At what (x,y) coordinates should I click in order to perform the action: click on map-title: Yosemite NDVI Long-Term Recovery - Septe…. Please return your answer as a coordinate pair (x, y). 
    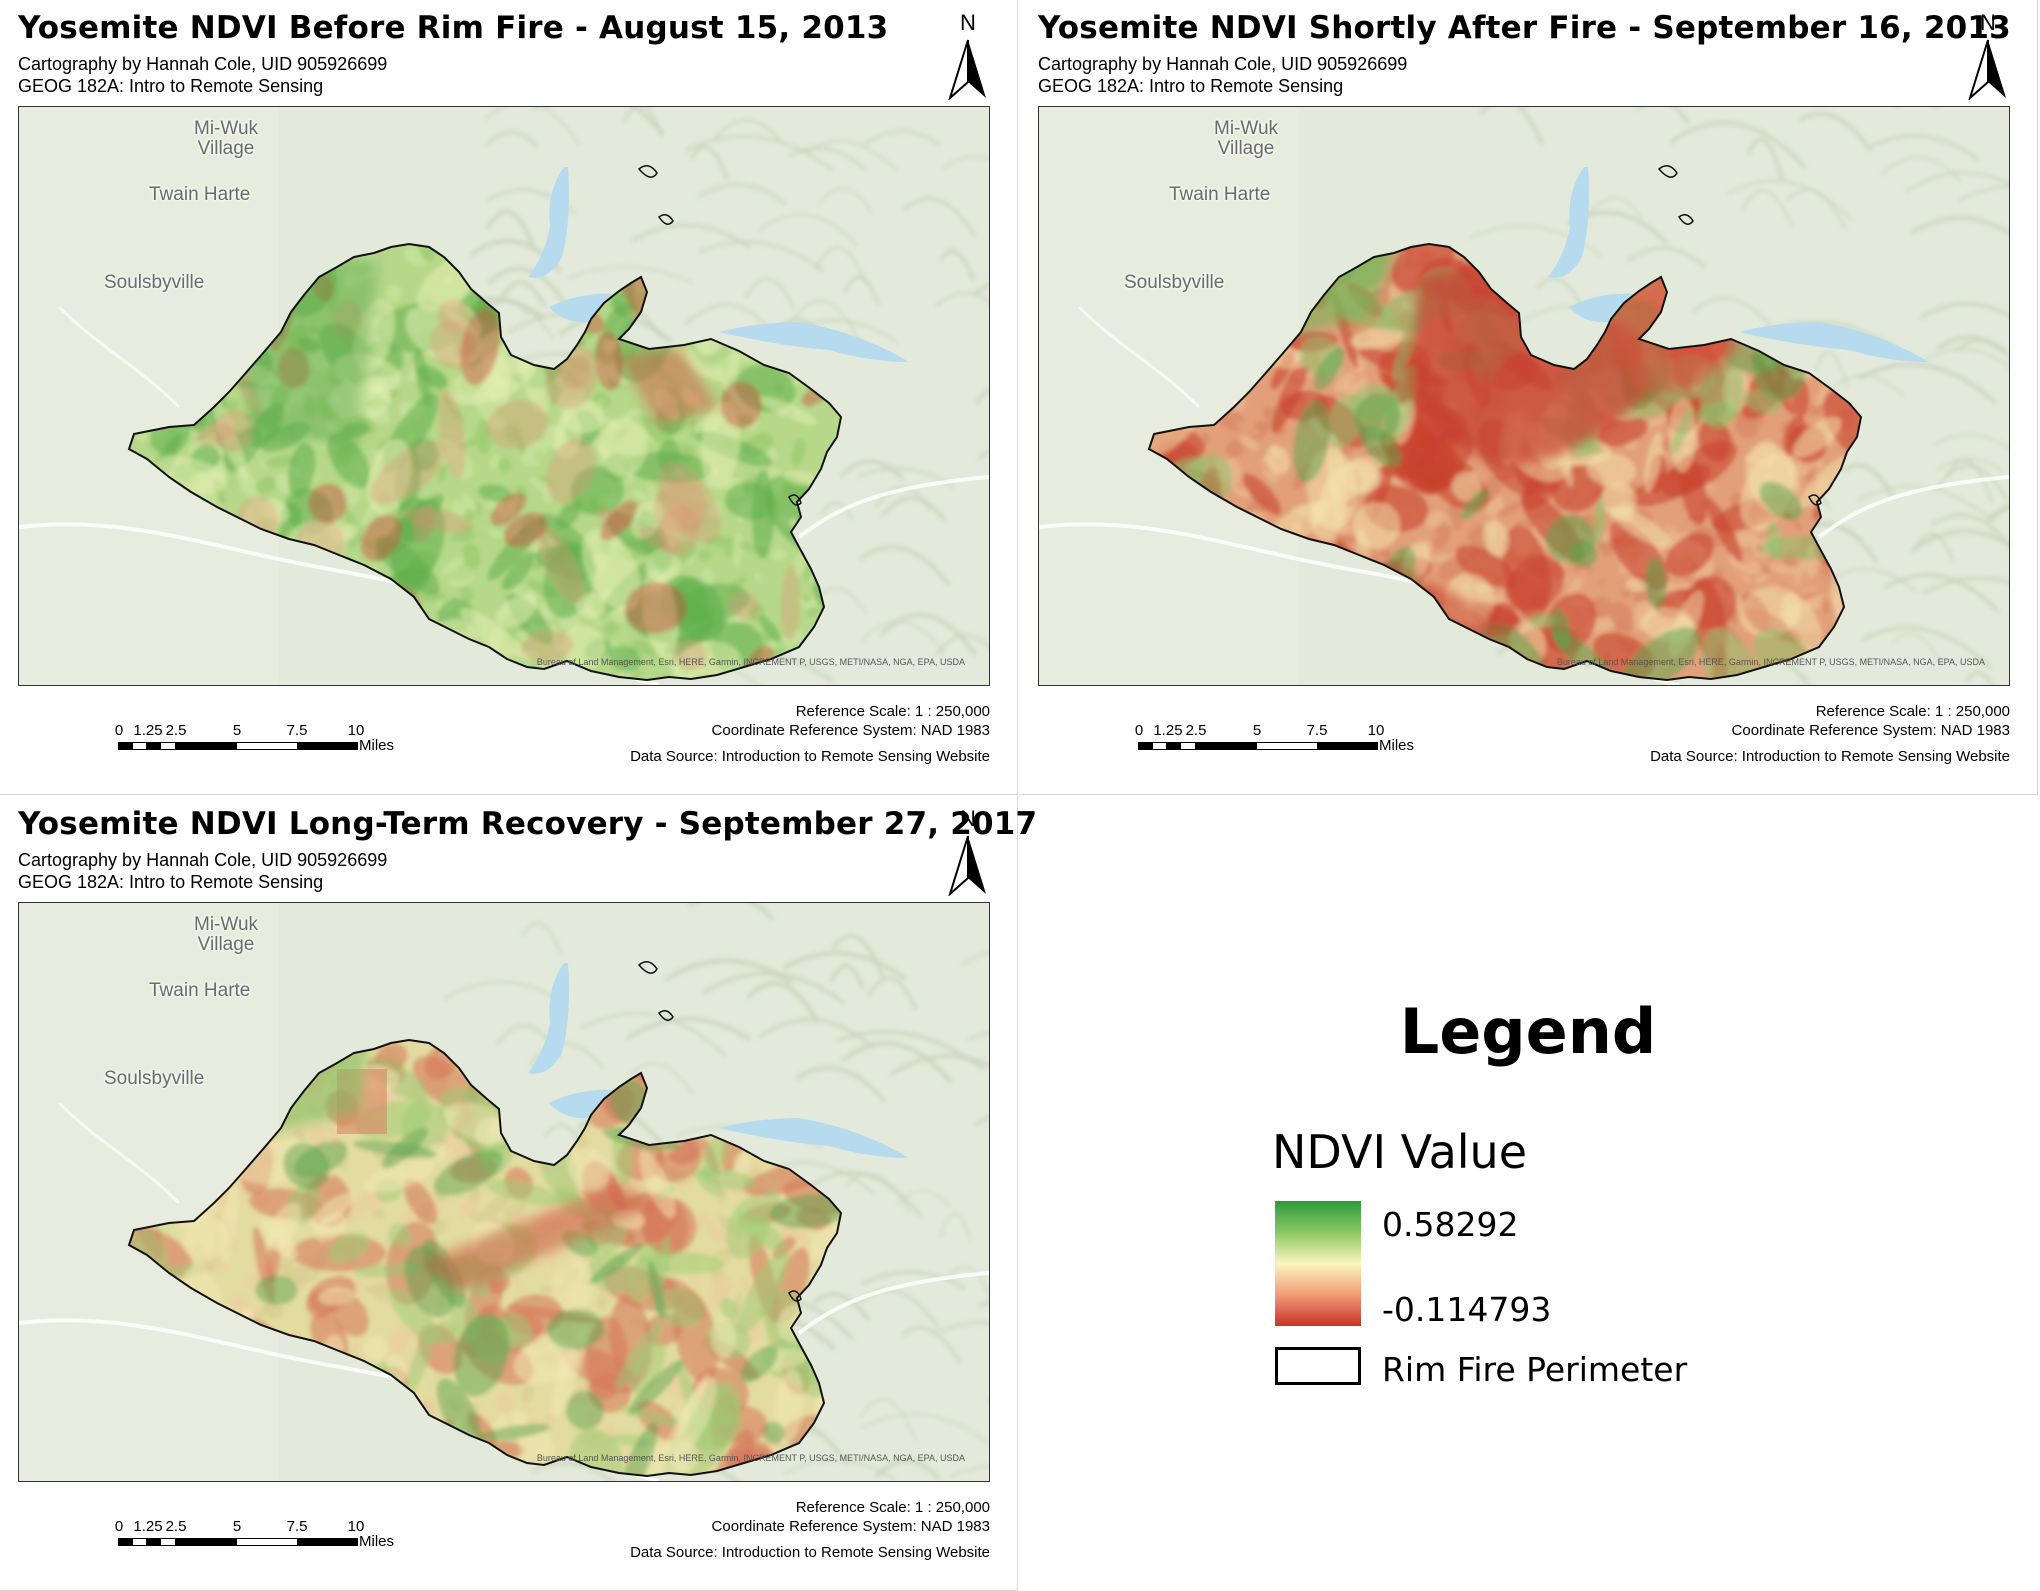
    Looking at the image, I should click on (528, 824).